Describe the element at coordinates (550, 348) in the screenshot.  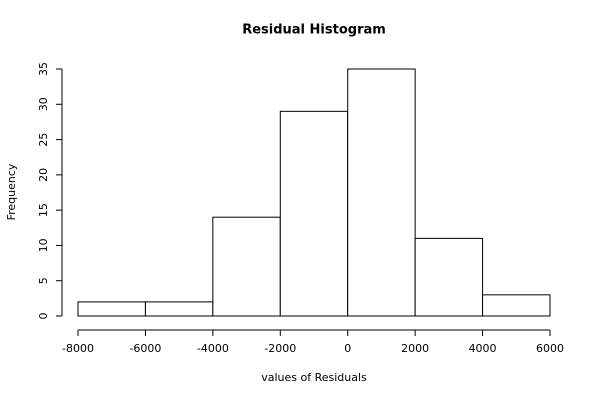
I see `x-tick-label: 6000` at that location.